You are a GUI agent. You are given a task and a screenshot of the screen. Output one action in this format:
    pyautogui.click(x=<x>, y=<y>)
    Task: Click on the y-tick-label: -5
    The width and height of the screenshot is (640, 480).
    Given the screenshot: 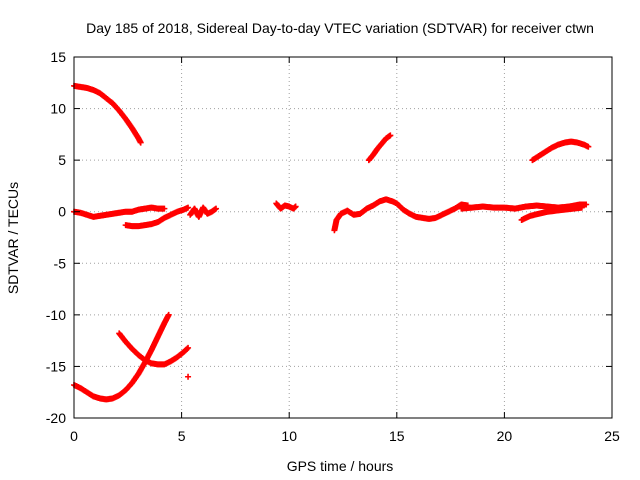 What is the action you would take?
    pyautogui.click(x=60, y=263)
    